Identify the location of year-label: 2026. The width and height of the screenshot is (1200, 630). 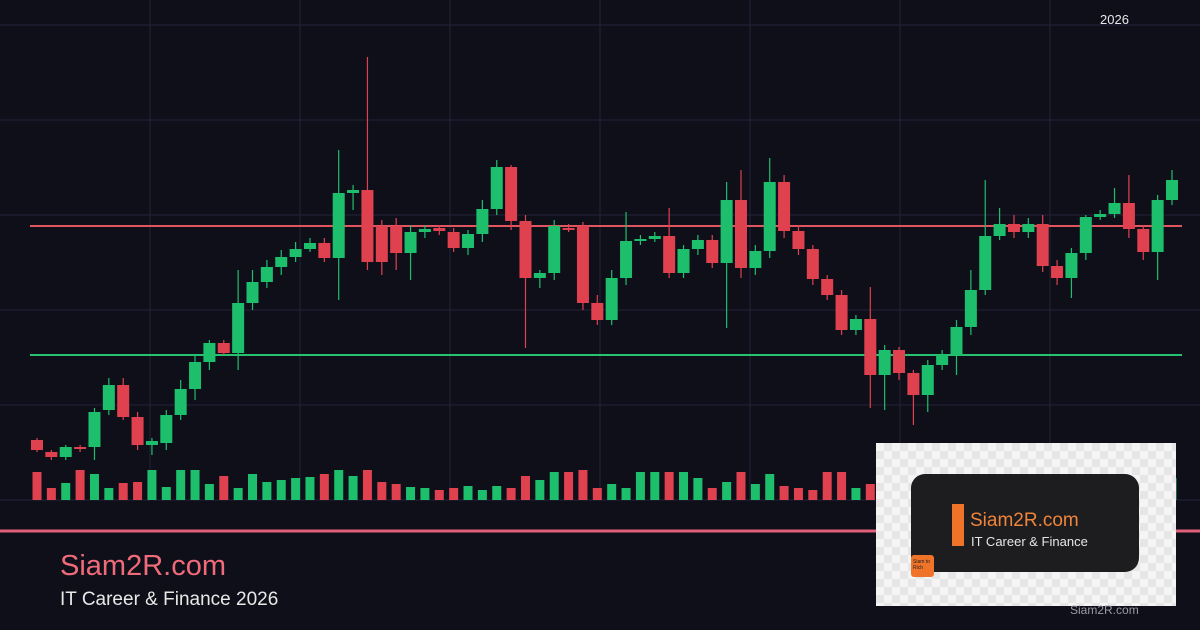
(1114, 19).